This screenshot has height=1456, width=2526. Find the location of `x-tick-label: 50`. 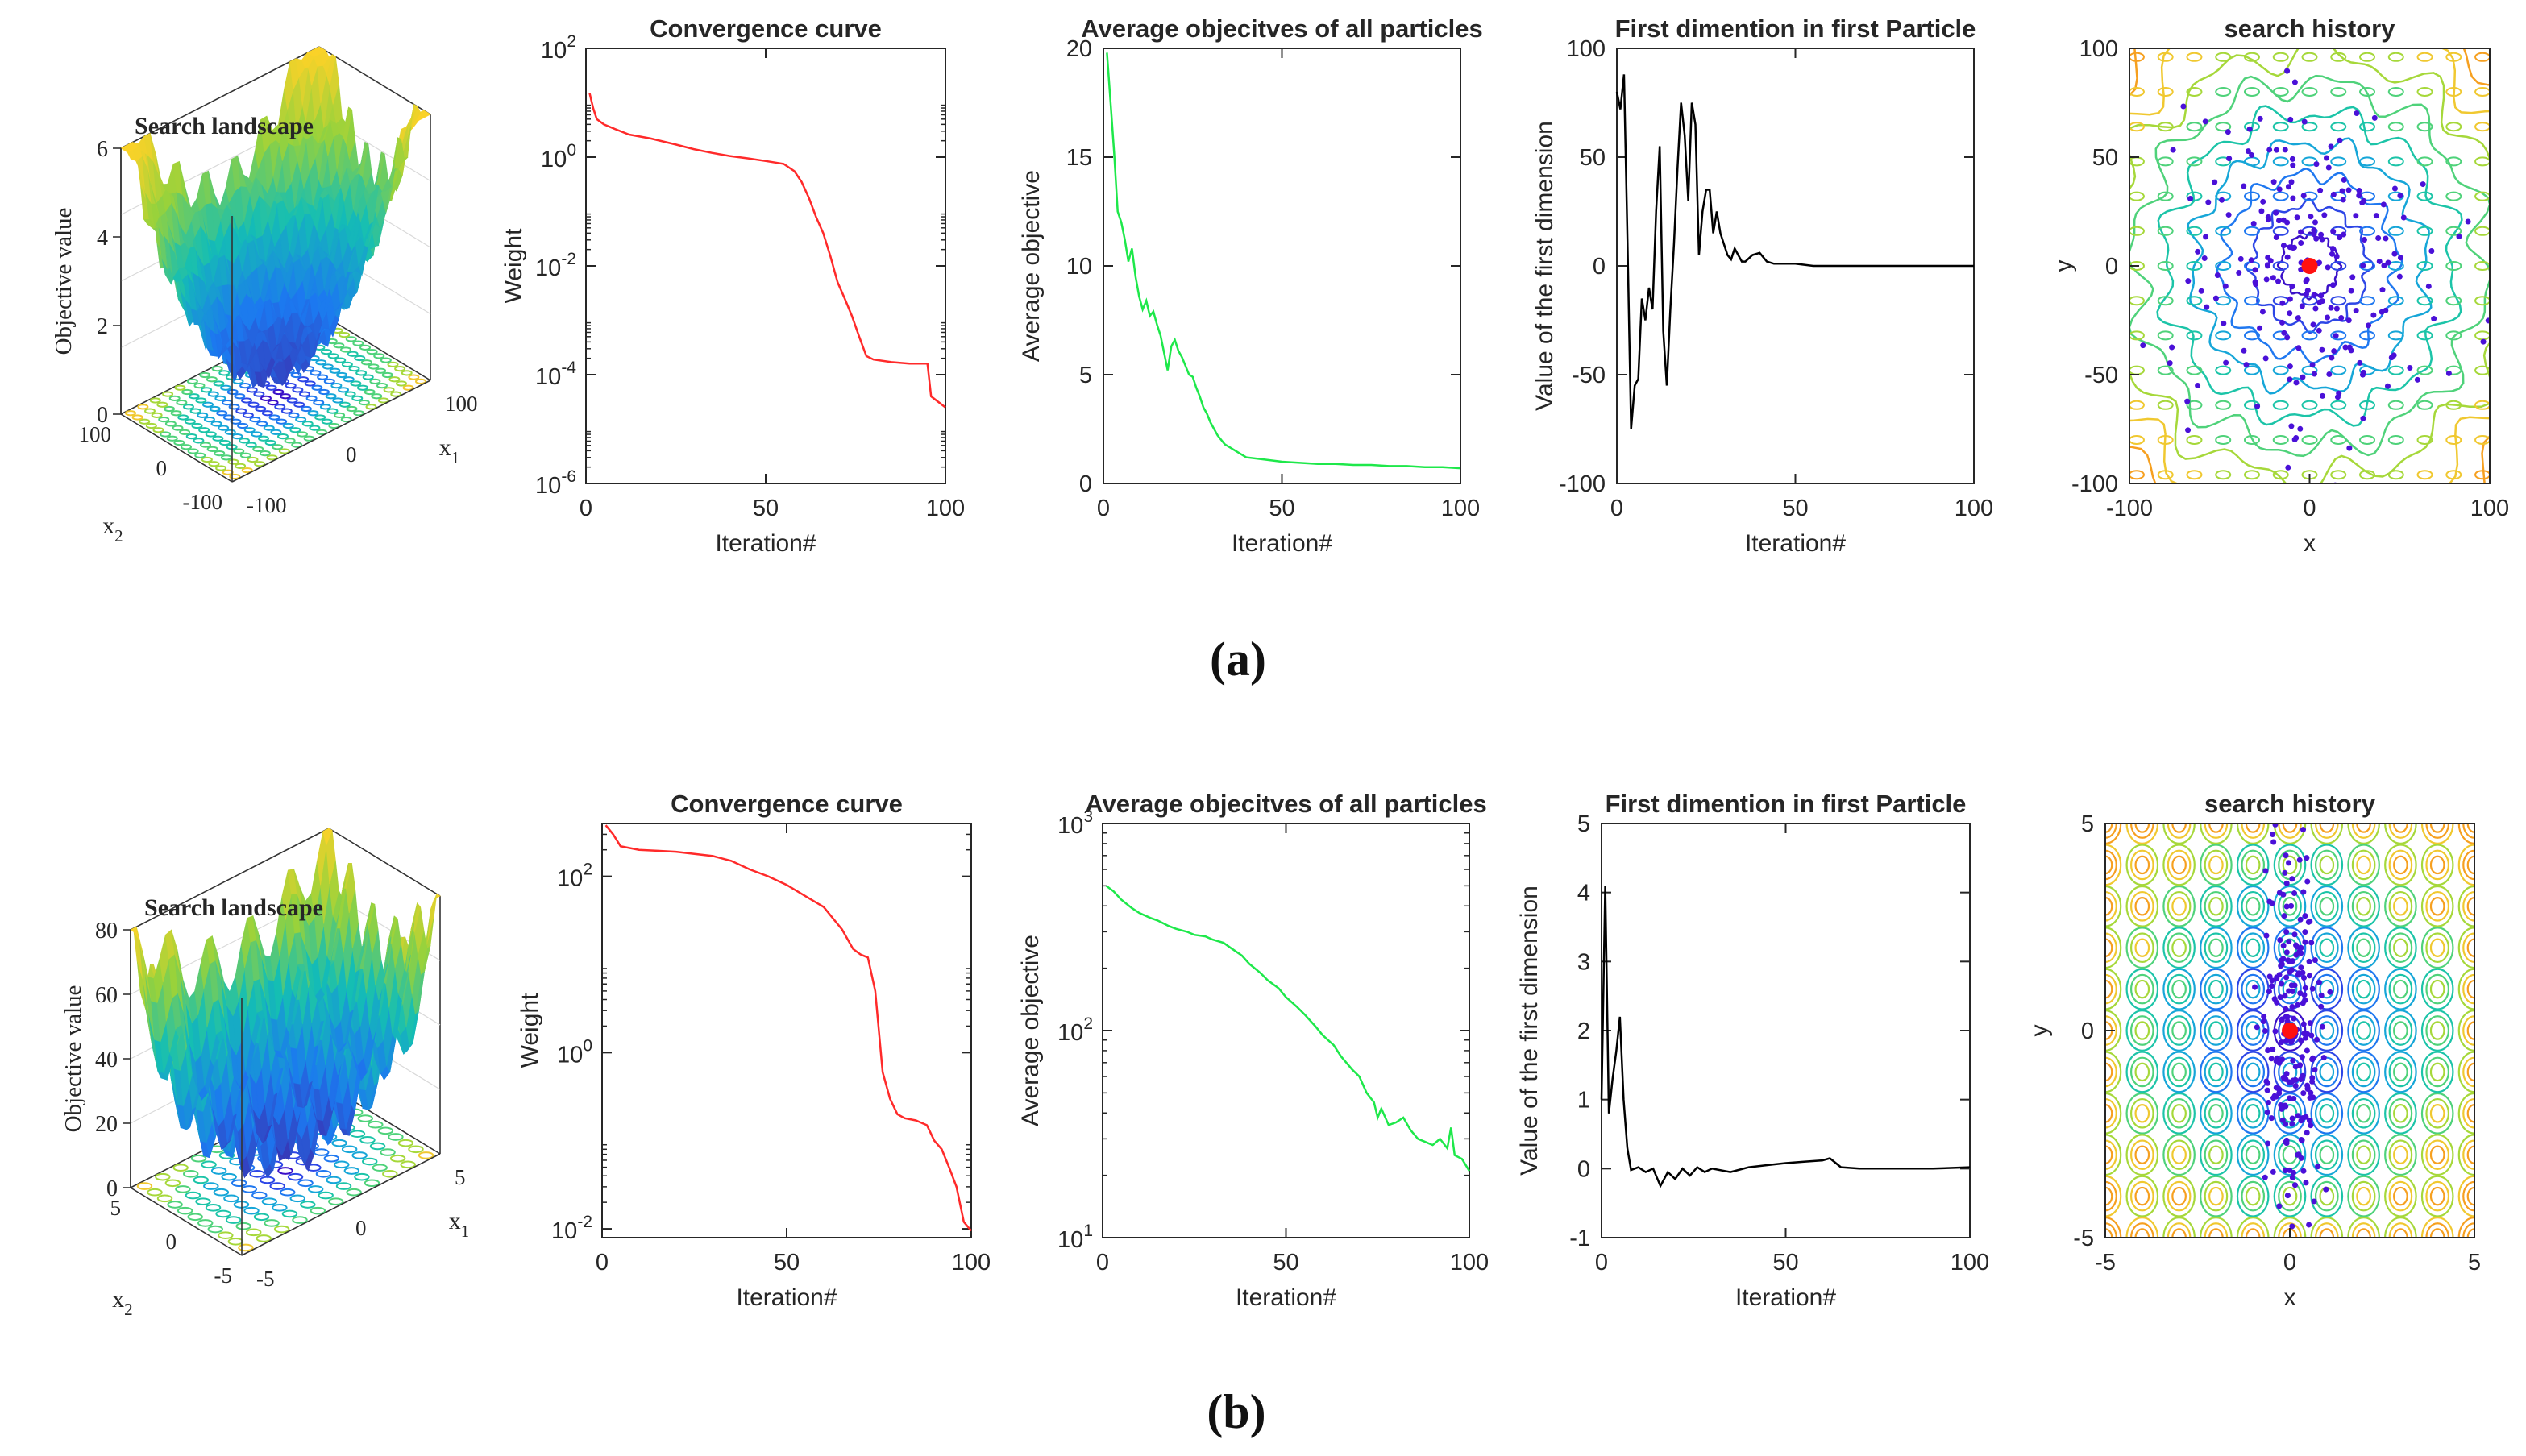

x-tick-label: 50 is located at coordinates (1795, 508).